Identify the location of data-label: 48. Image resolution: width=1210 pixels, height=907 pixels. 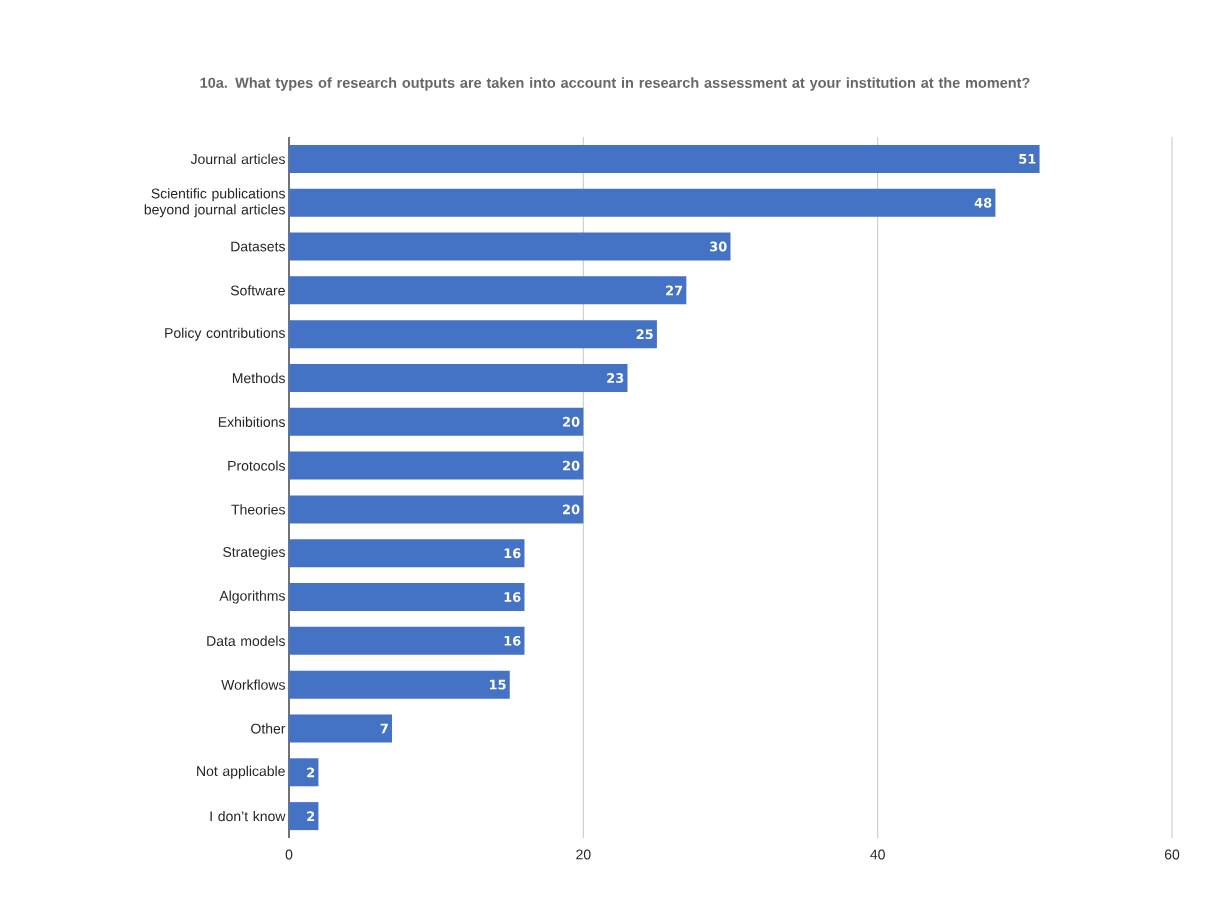
(983, 202).